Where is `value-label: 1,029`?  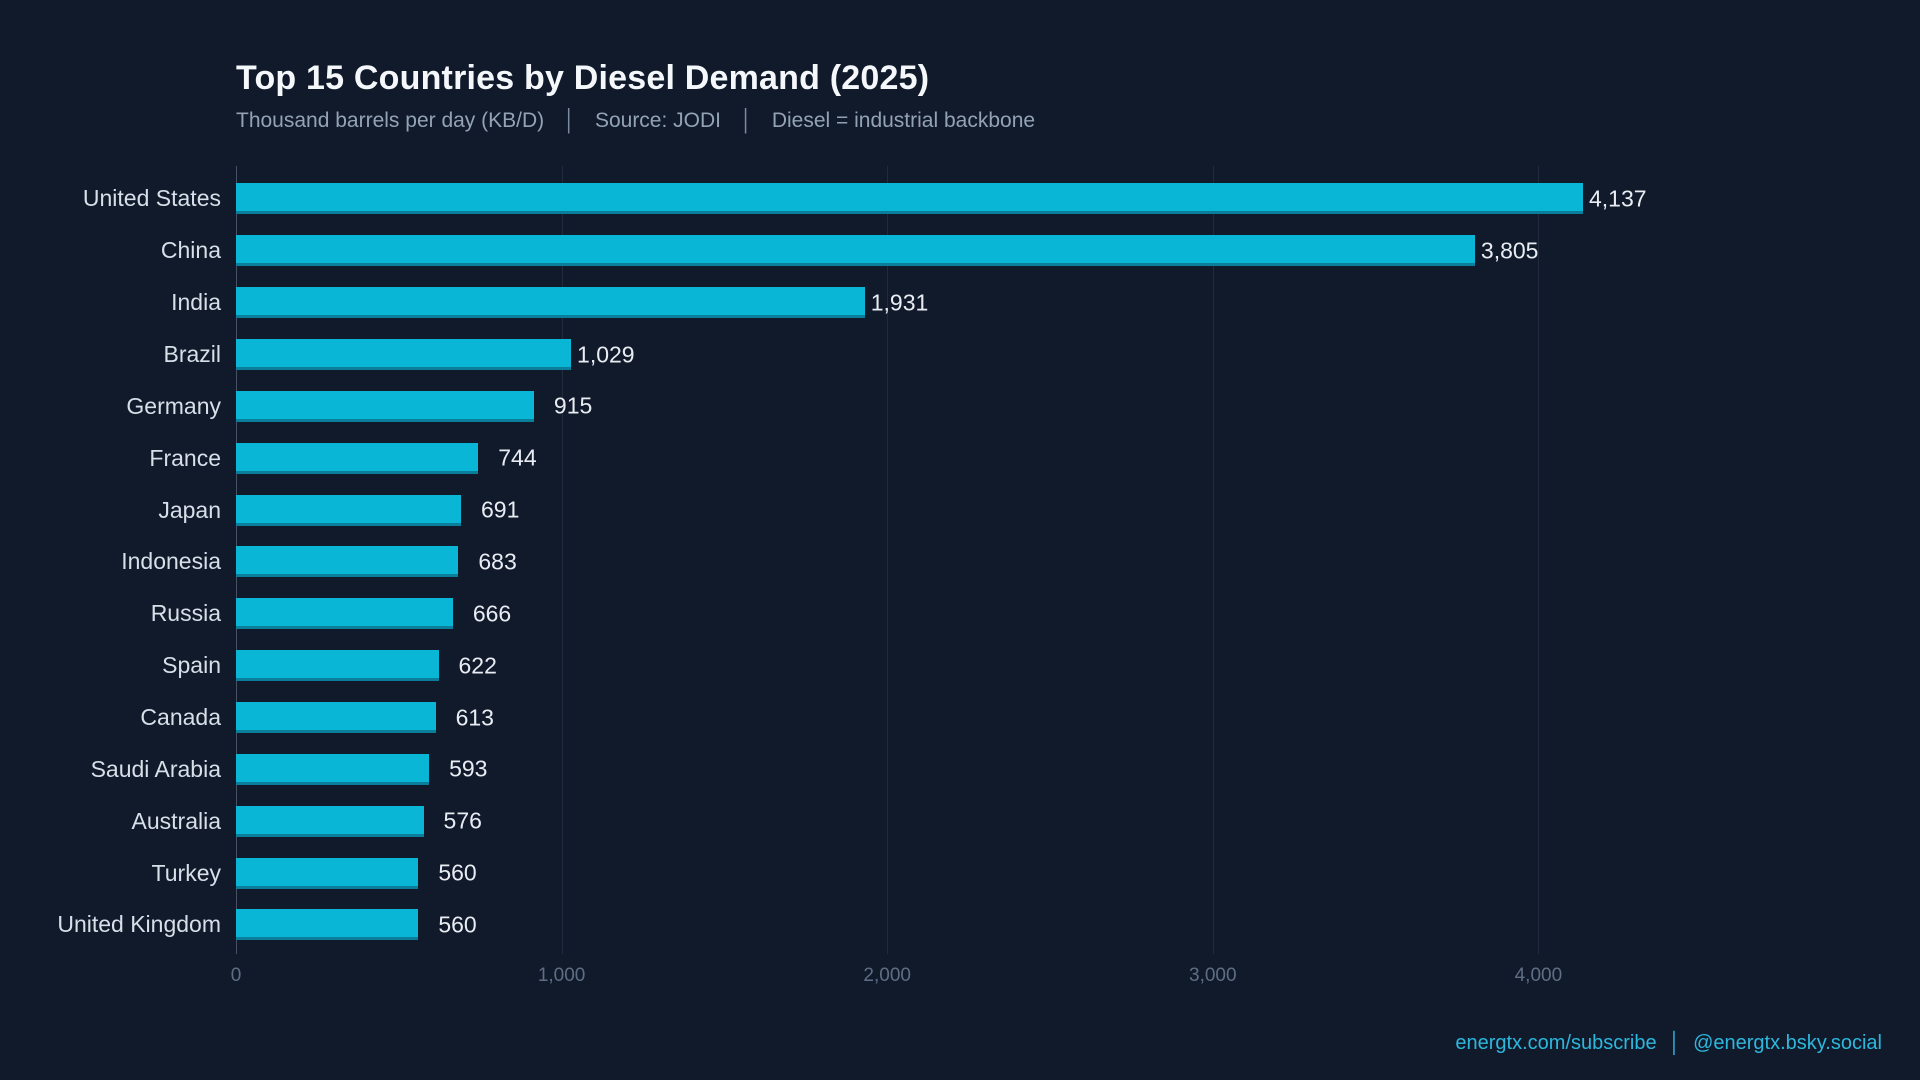 value-label: 1,029 is located at coordinates (606, 354).